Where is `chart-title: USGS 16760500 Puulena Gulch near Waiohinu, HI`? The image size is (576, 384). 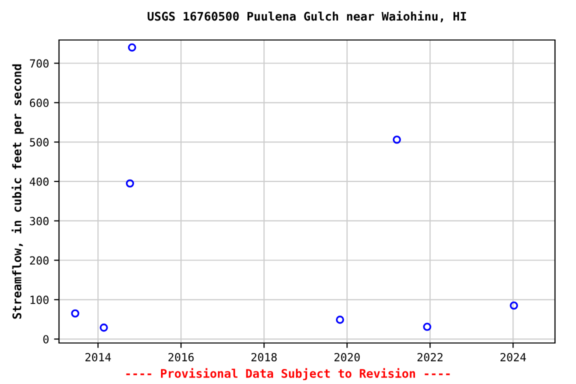 chart-title: USGS 16760500 Puulena Gulch near Waiohinu, HI is located at coordinates (307, 16).